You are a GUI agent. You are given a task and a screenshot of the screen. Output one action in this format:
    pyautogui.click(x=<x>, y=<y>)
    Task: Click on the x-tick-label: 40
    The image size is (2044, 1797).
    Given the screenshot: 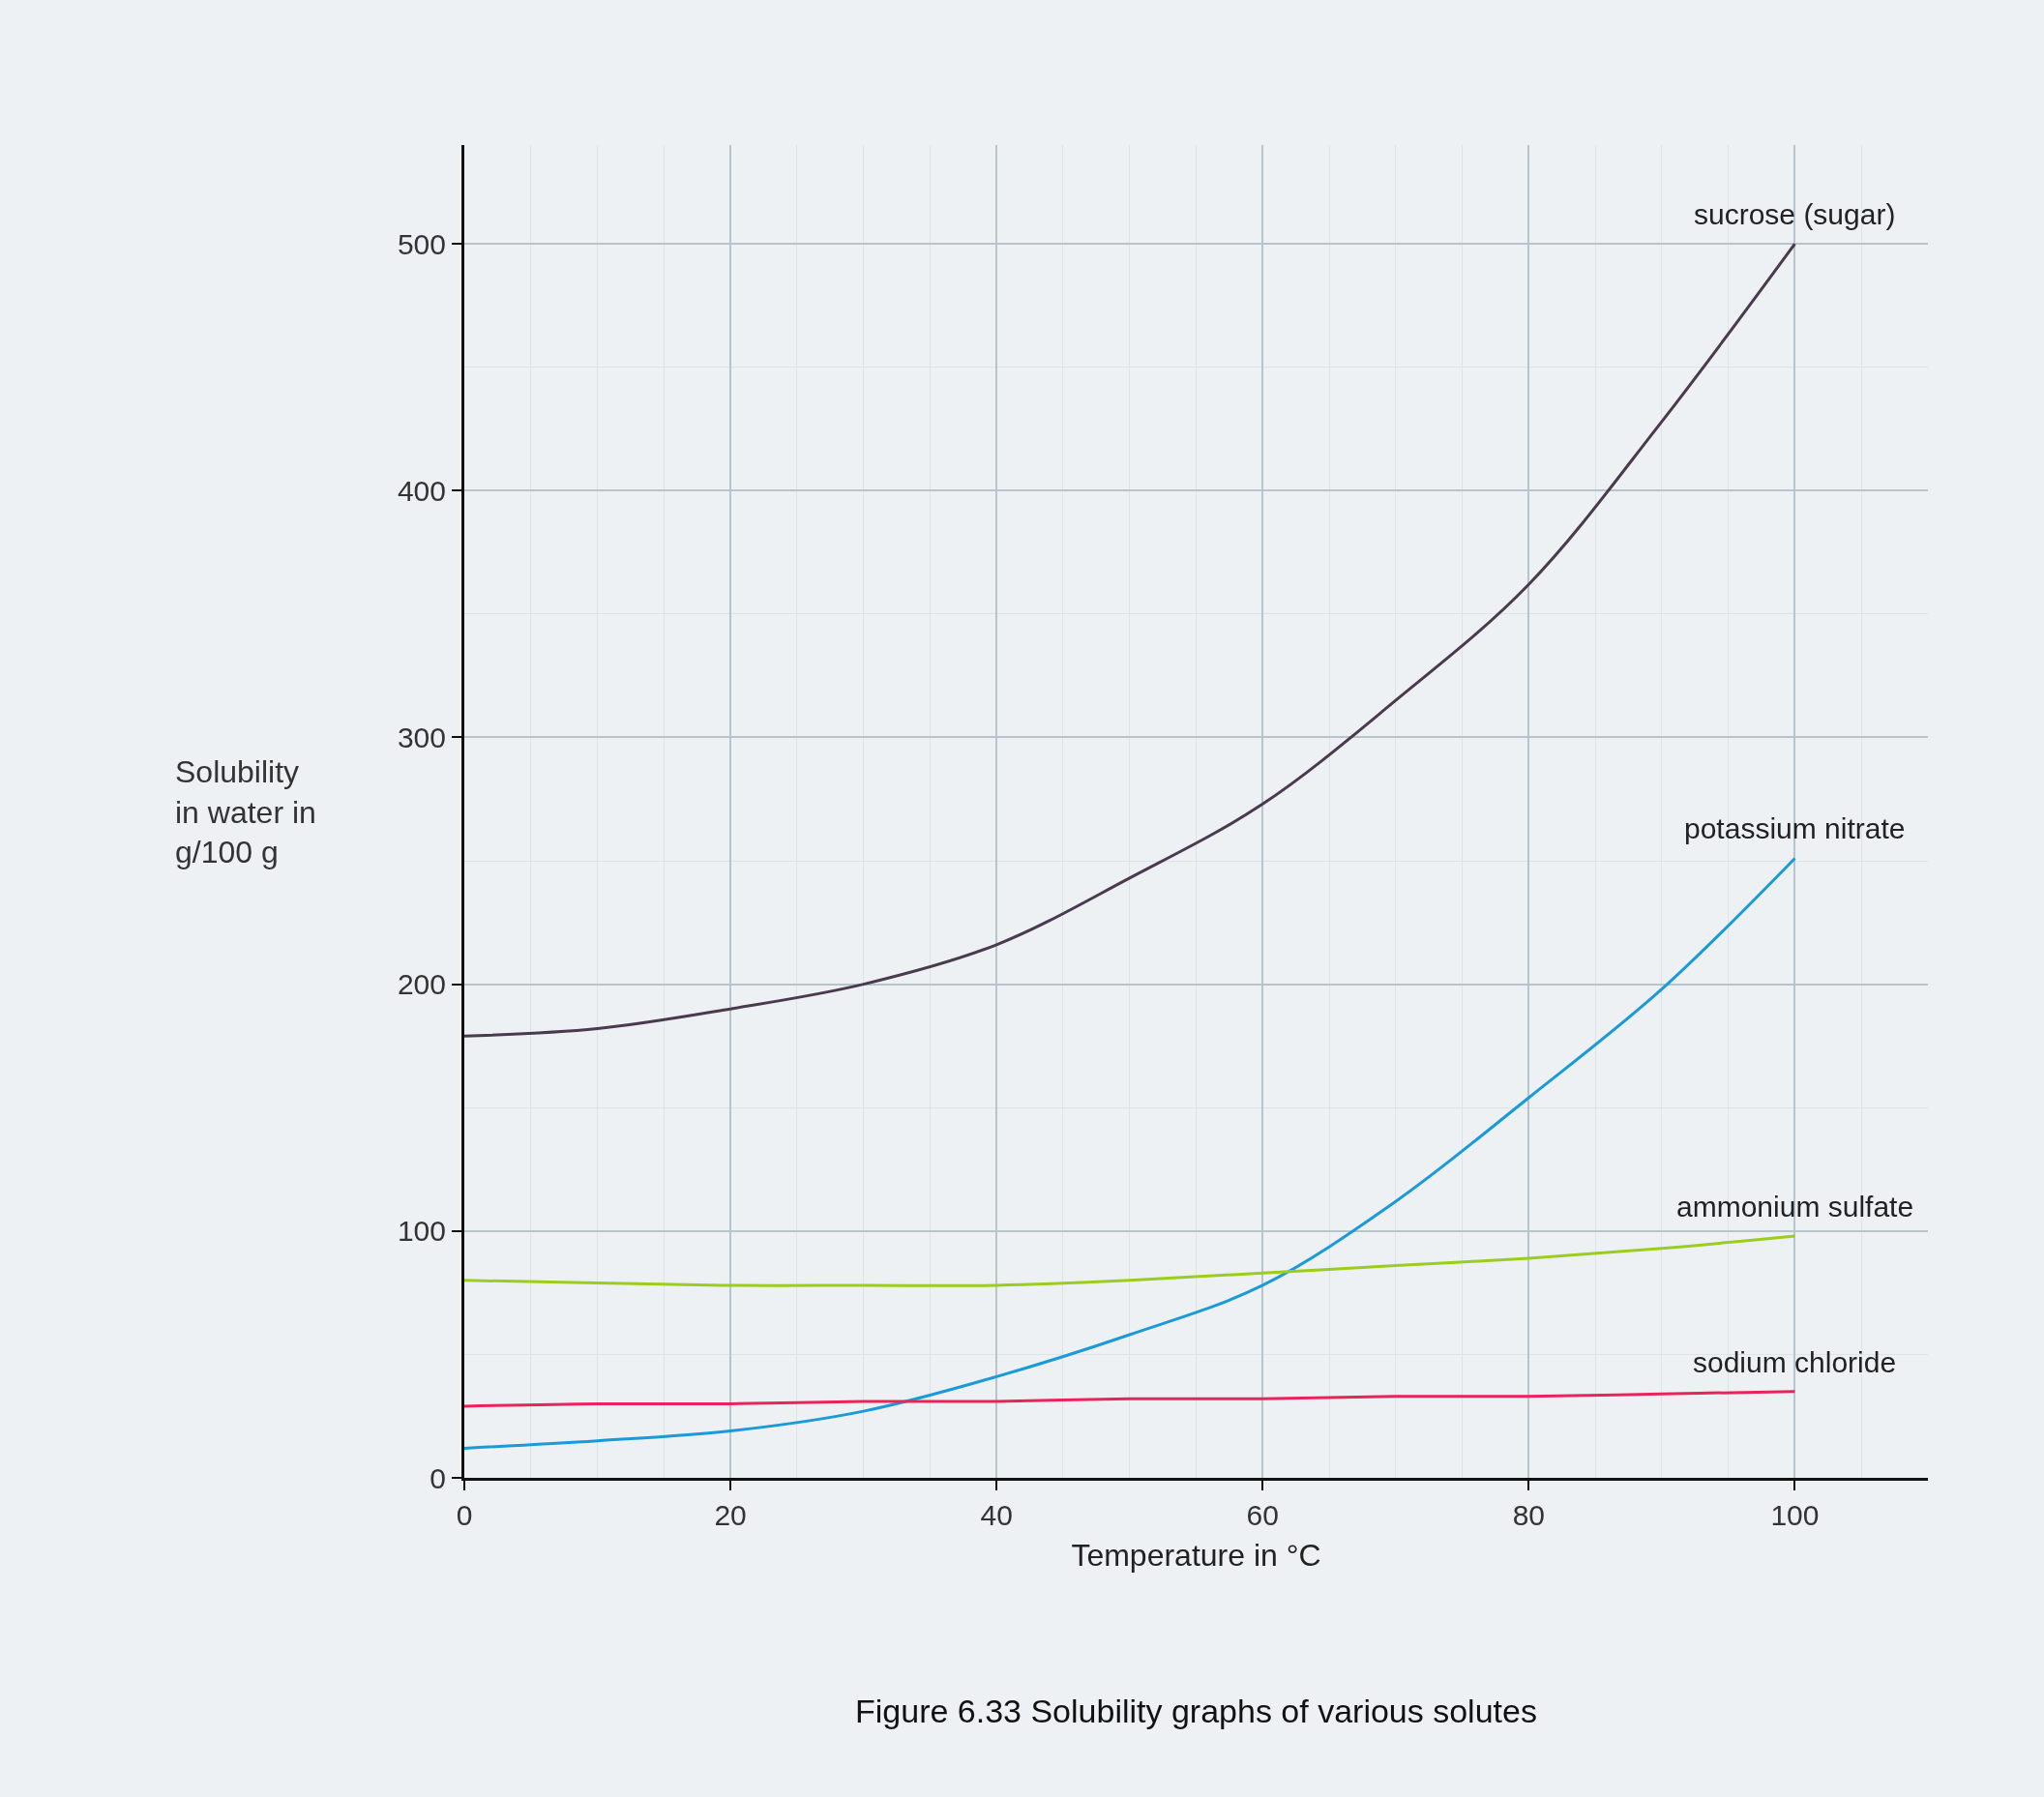 What is the action you would take?
    pyautogui.click(x=996, y=1515)
    